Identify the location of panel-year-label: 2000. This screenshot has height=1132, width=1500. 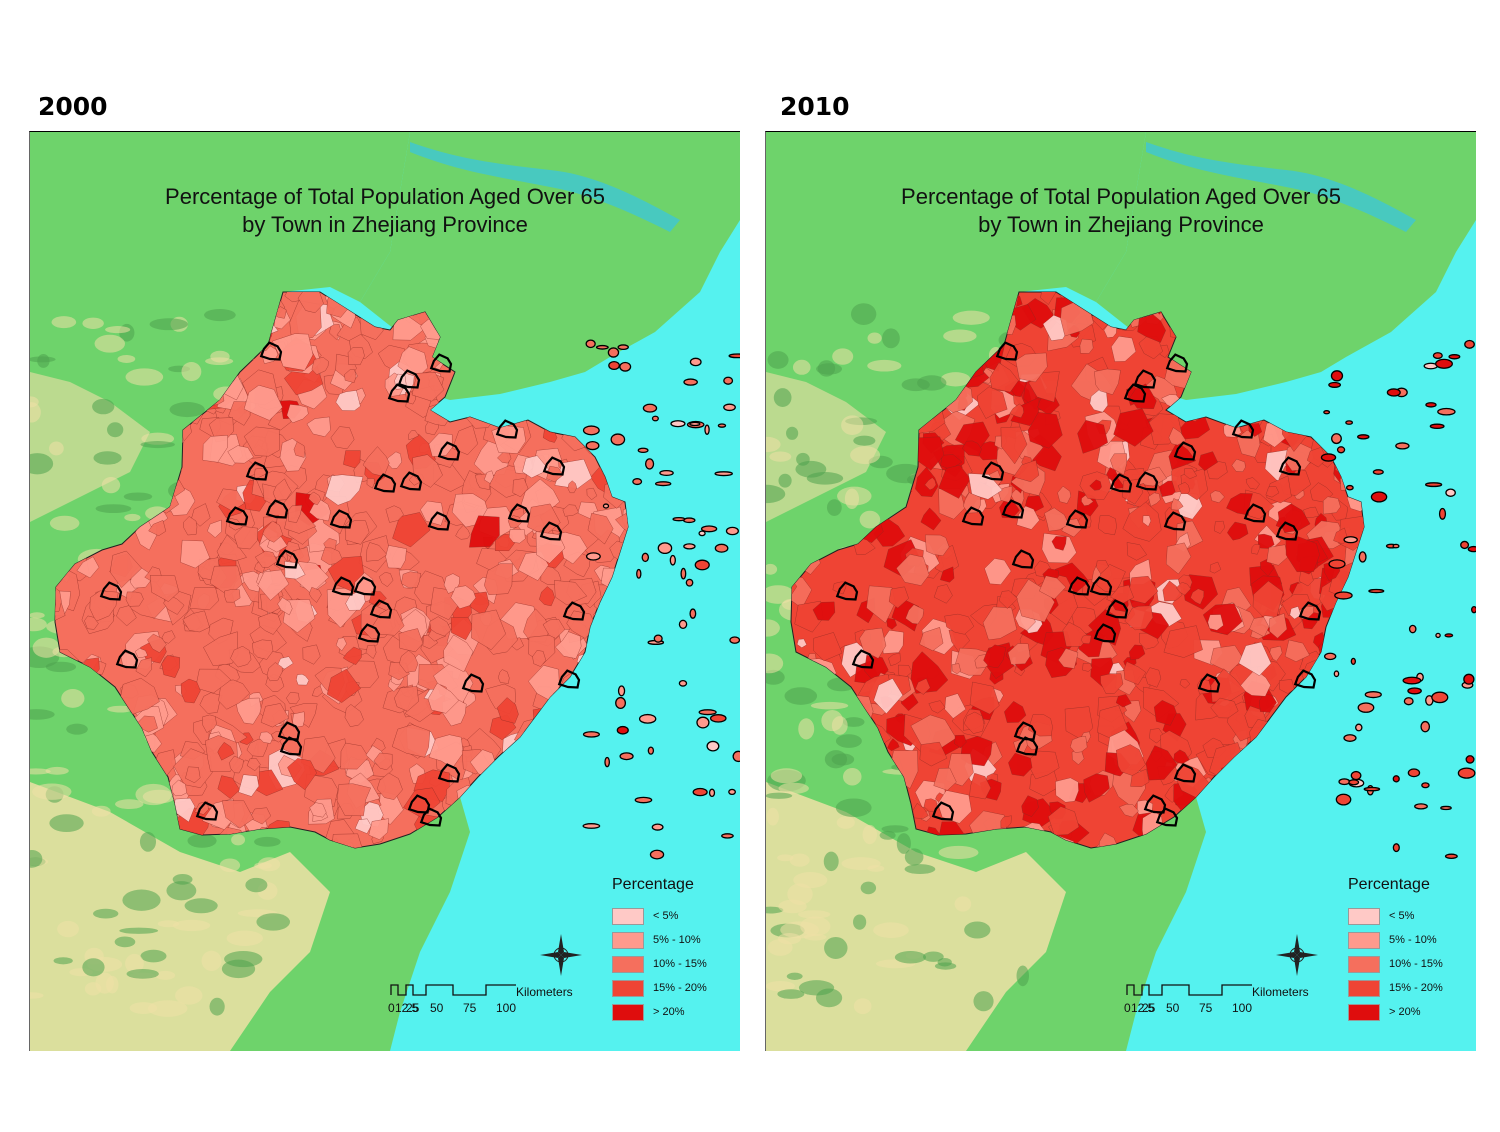
(73, 106).